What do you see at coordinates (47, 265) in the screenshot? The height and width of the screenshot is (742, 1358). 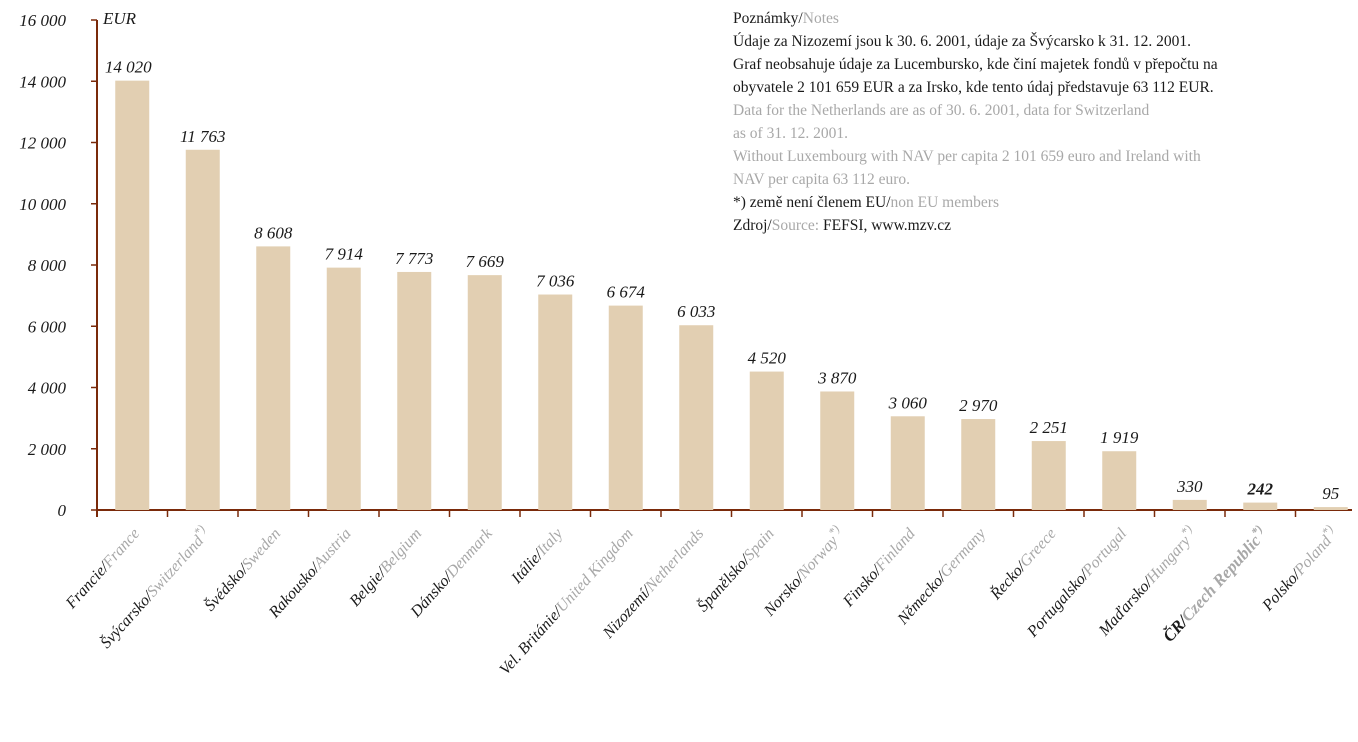 I see `y-tick-label: 8 000` at bounding box center [47, 265].